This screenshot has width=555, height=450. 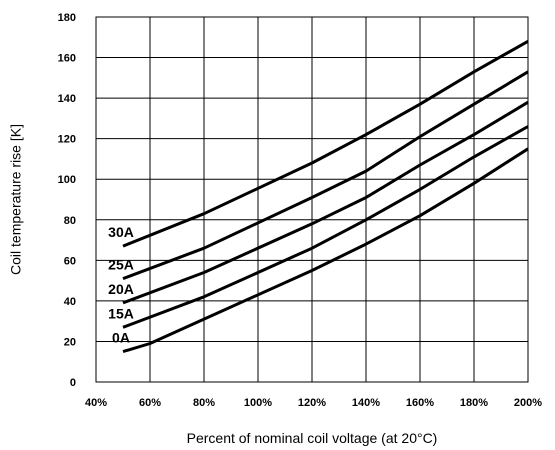 What do you see at coordinates (73, 383) in the screenshot?
I see `y-tick-label: 0` at bounding box center [73, 383].